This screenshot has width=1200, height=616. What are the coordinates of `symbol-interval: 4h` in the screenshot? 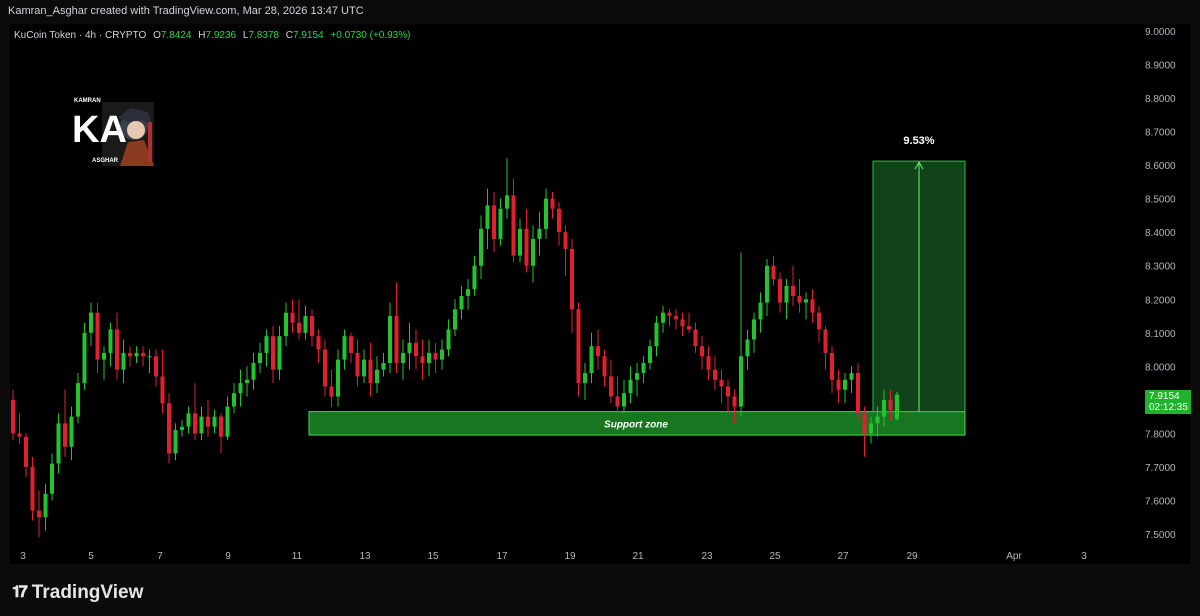 It's located at (90, 35).